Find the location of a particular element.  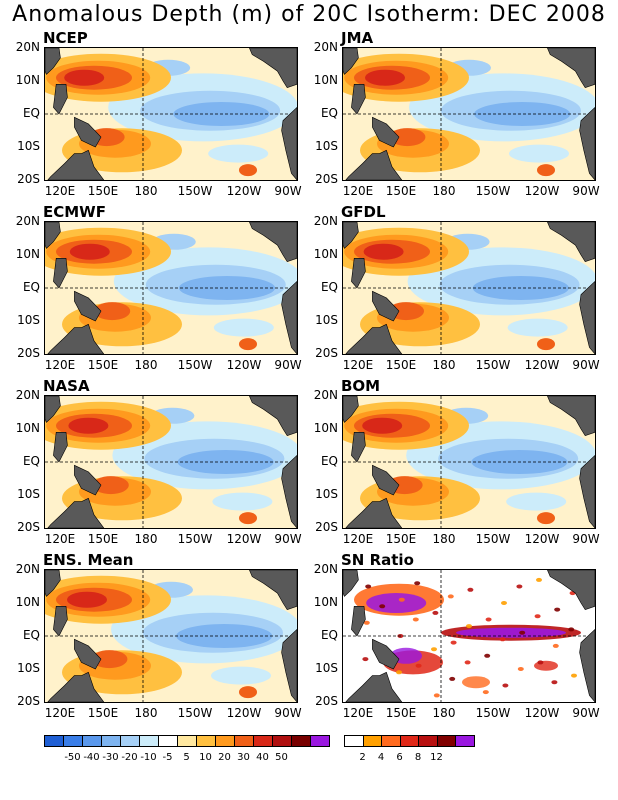

anomaly-colorbar: -50 -40 -30 -20 -10 -5 5 10 20 30 40 50 is located at coordinates (187, 749).